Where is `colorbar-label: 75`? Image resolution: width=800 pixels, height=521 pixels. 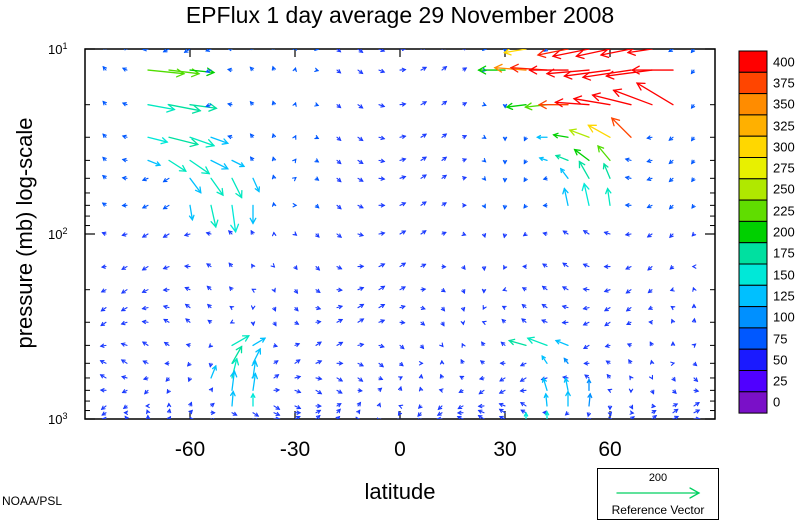 colorbar-label: 75 is located at coordinates (780, 339).